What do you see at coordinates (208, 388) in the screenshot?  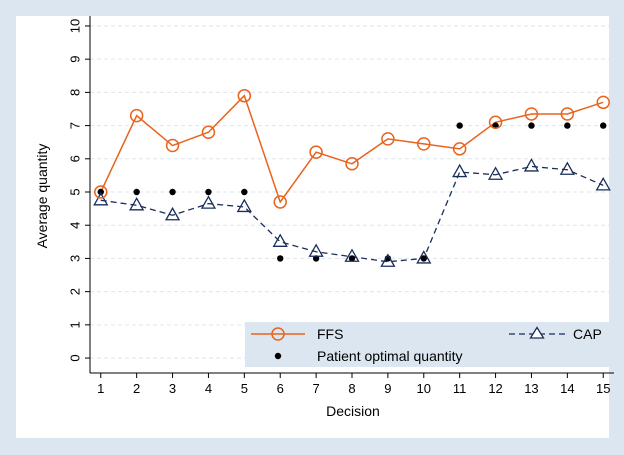 I see `x-tick-label: 4` at bounding box center [208, 388].